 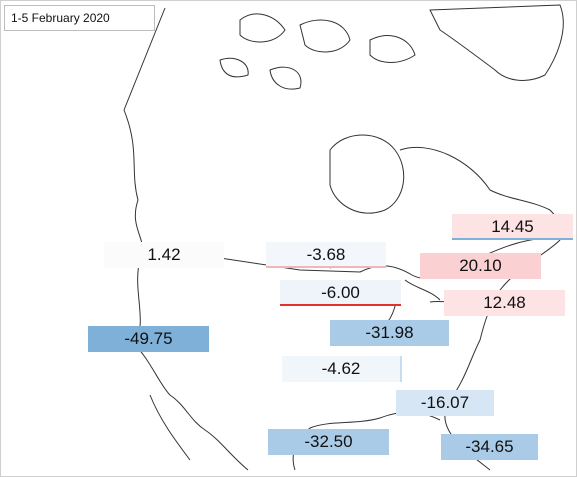 I want to click on value-label-southeast-inland: -16.07, so click(x=445, y=403).